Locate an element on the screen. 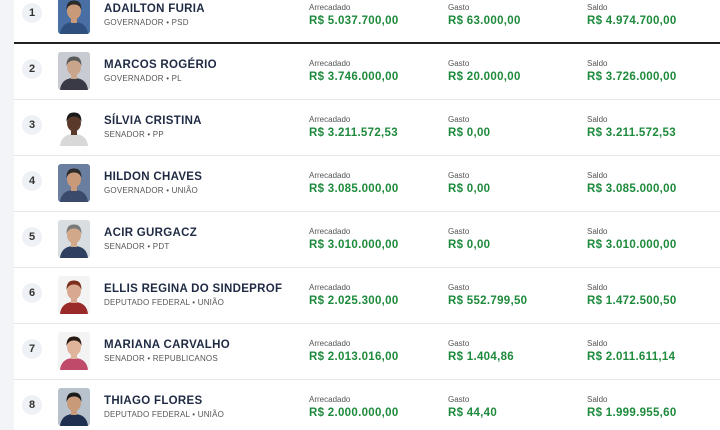  metric-arrecadado: Arrecadado R$ 2.013.016,00 is located at coordinates (354, 351).